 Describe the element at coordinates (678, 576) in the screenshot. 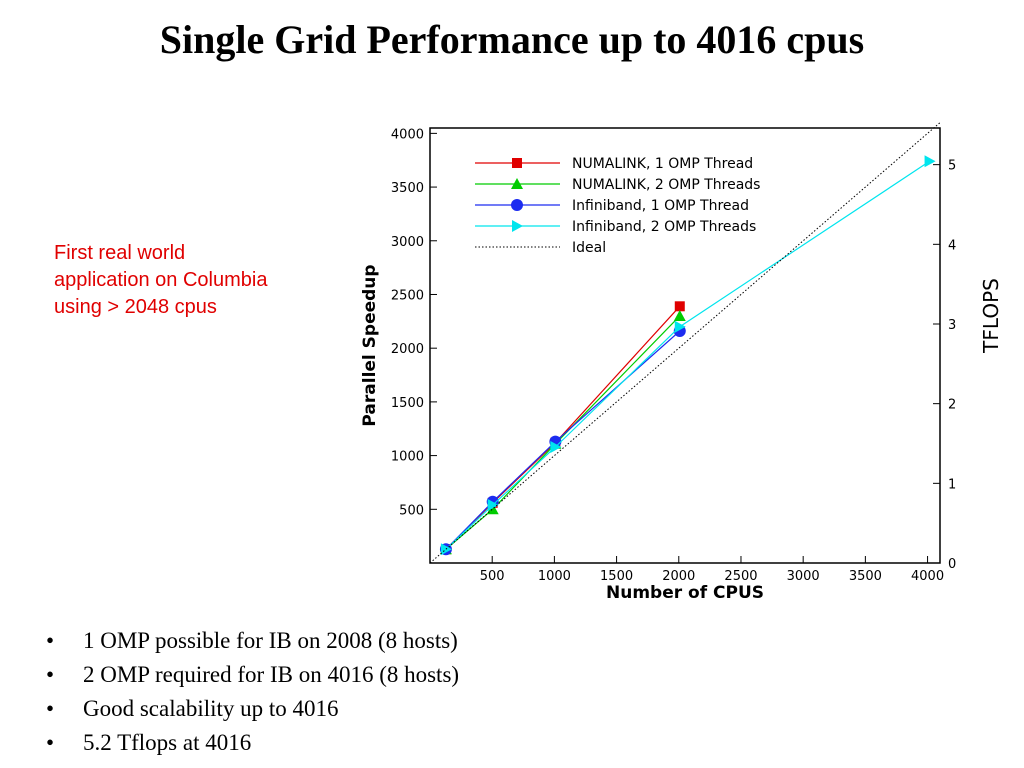

I see `x-tick-label: 2000` at that location.